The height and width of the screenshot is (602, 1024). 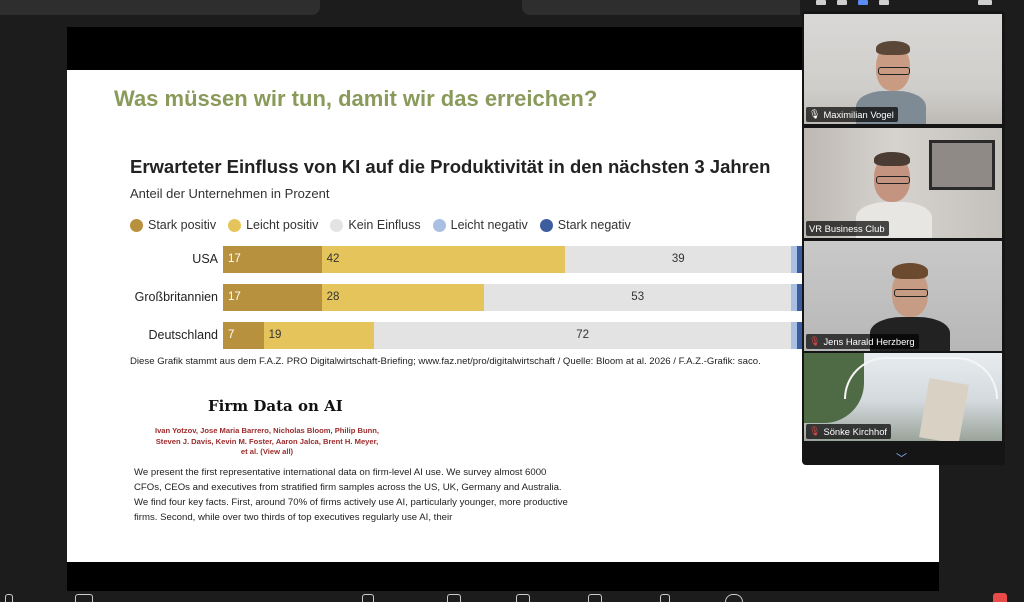 I want to click on bottom-toolbar, so click(x=512, y=596).